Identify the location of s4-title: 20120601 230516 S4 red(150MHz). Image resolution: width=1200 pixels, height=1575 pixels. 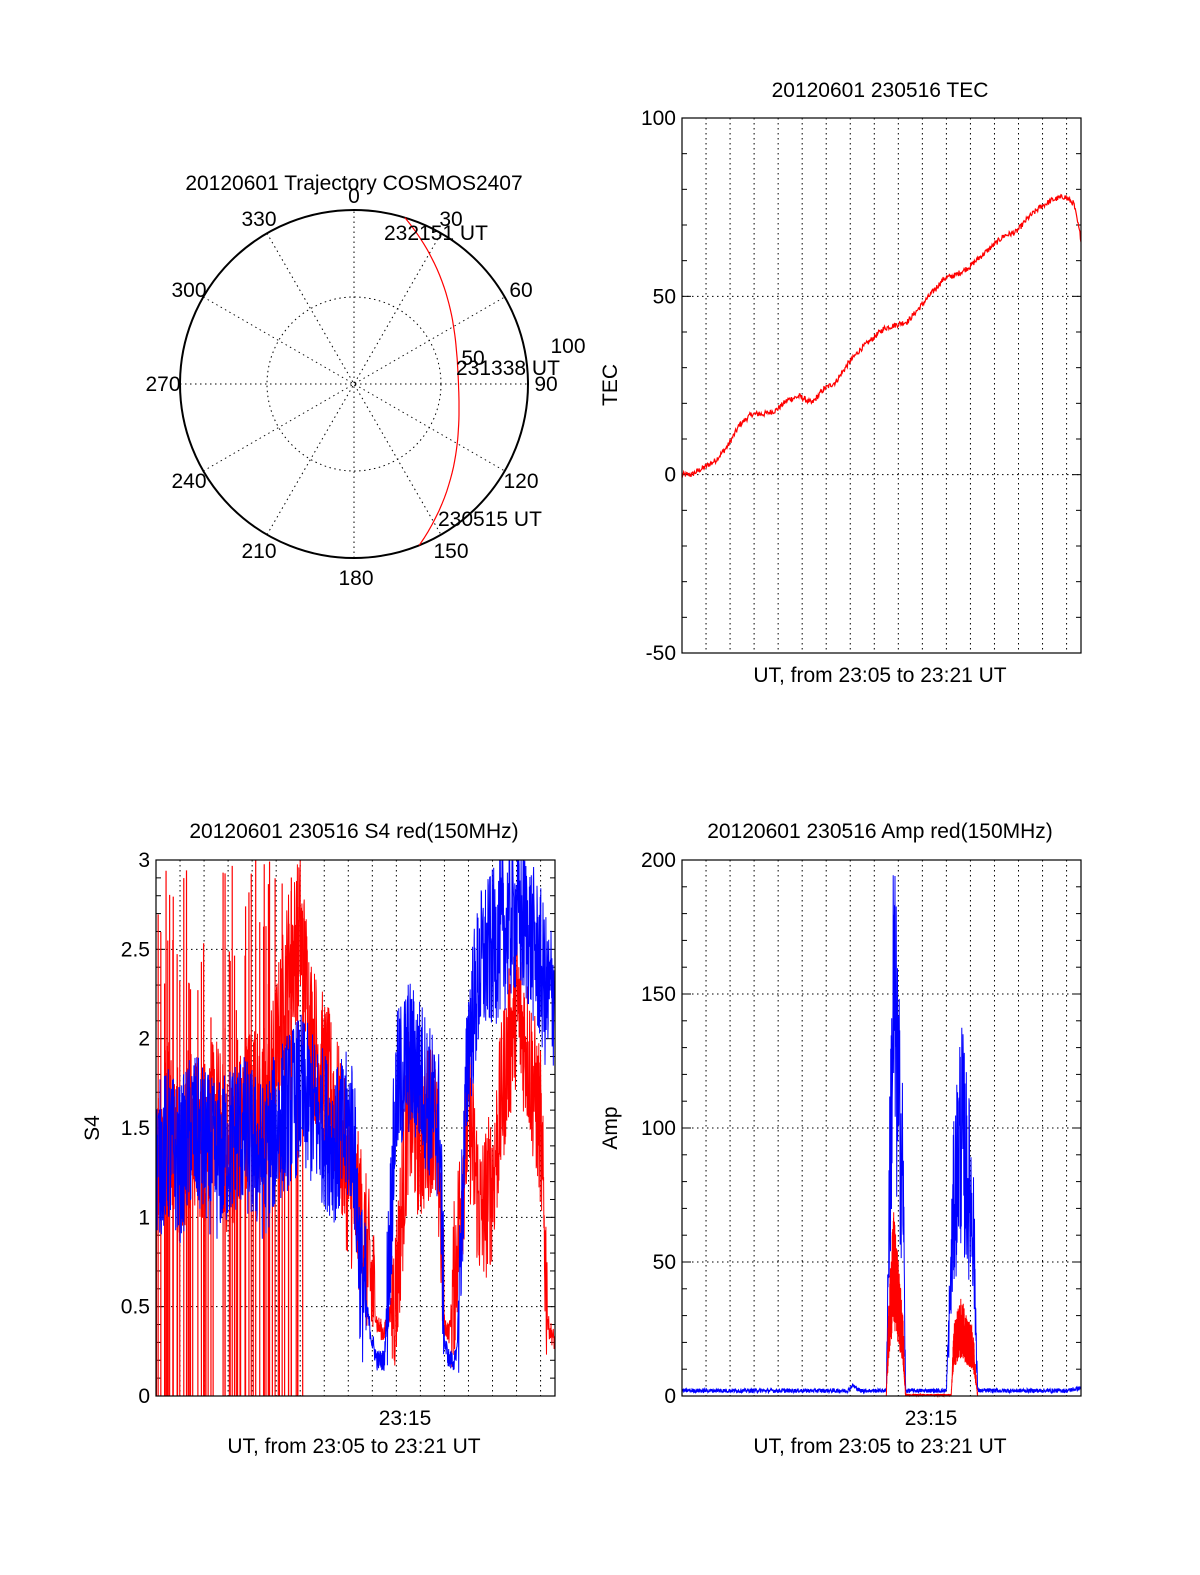
(353, 831).